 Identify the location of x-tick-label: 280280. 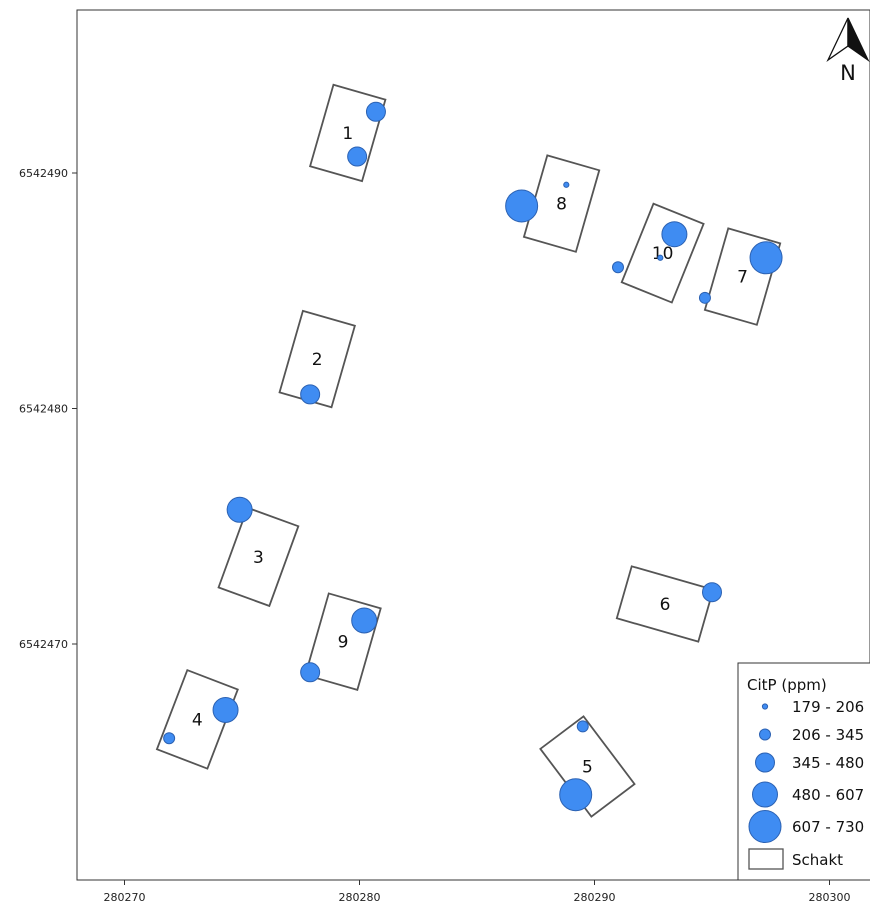
(360, 897).